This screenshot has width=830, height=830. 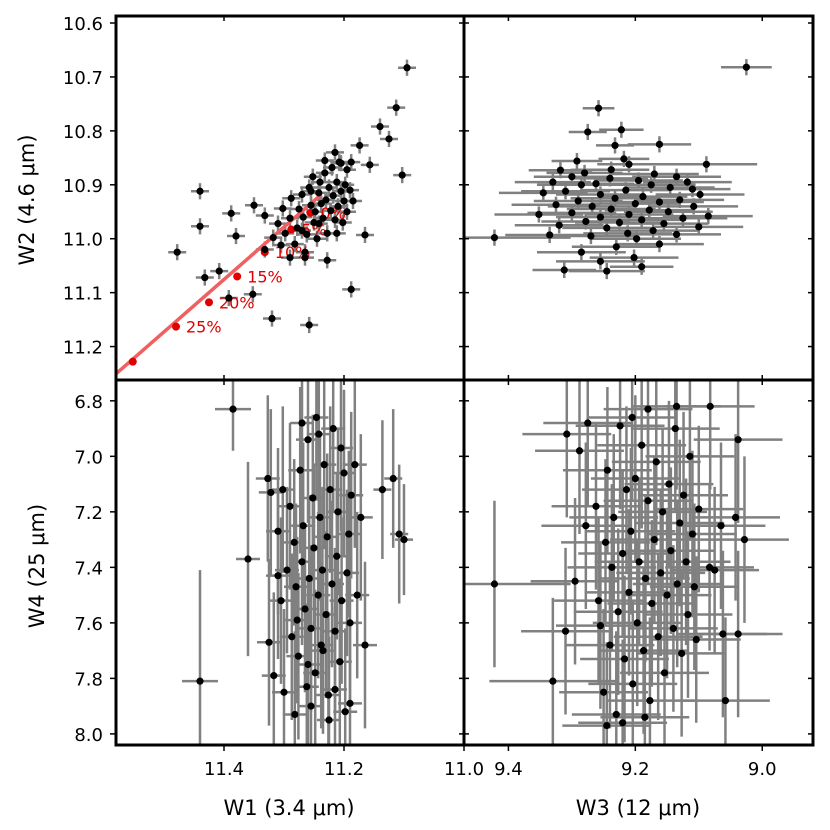 What do you see at coordinates (762, 769) in the screenshot?
I see `x-tick-label: 9.0` at bounding box center [762, 769].